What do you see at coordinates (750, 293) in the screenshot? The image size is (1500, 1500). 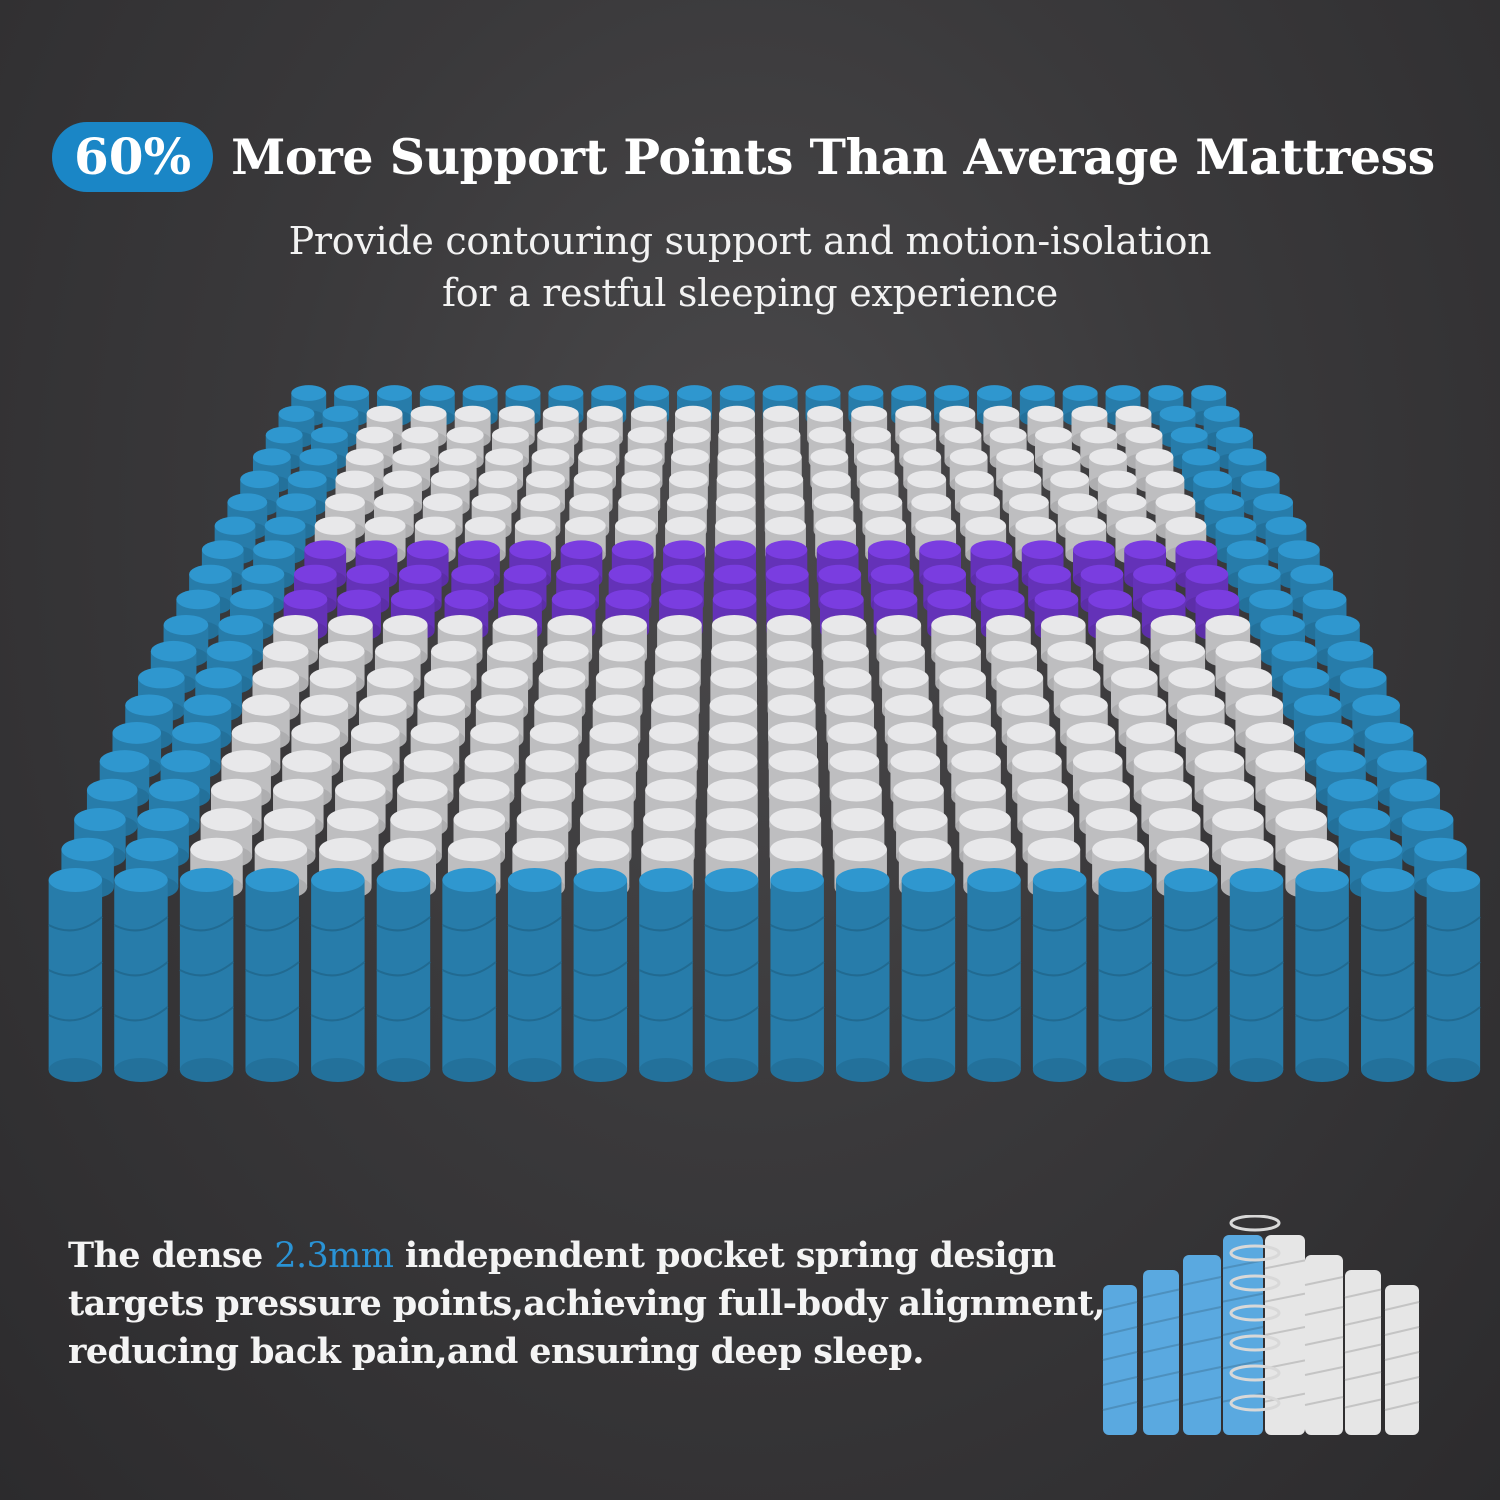 I see `subtitle-line-2: for a restful sleeping experience` at bounding box center [750, 293].